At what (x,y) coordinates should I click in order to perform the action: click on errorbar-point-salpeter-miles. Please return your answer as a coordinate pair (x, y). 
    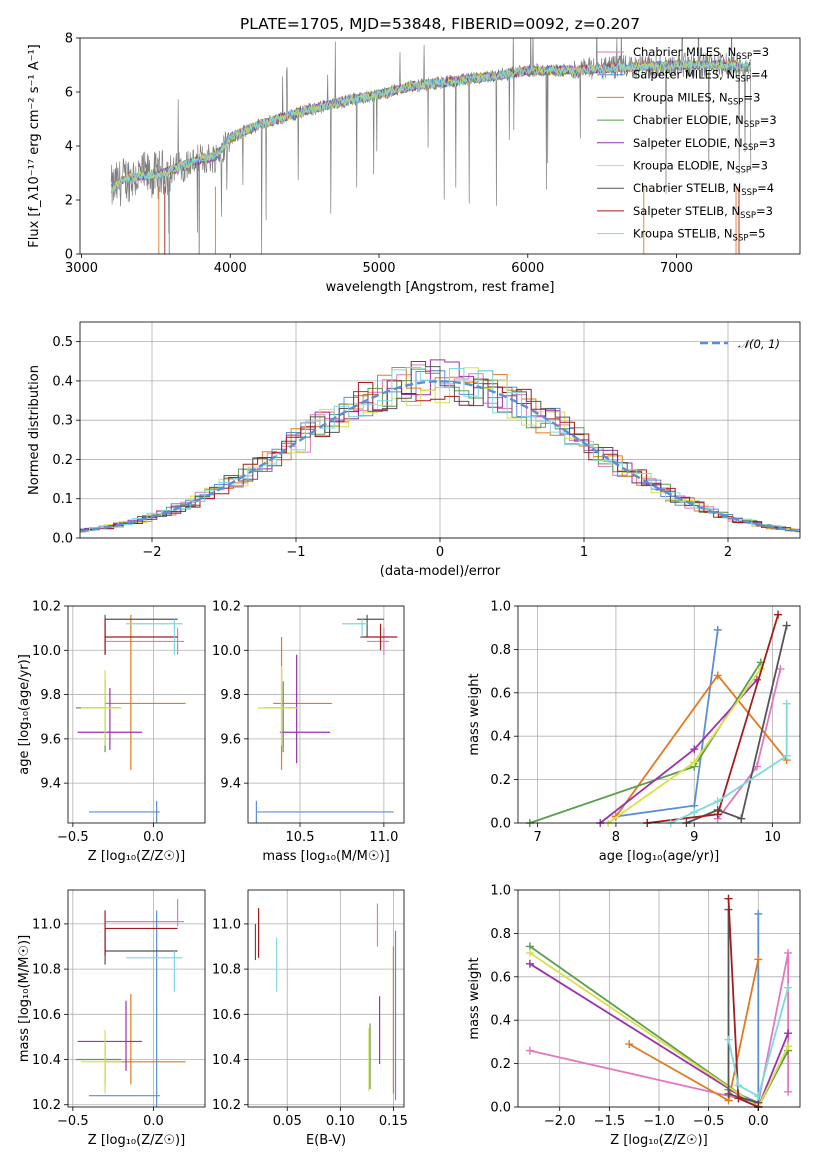
    Looking at the image, I should click on (324, 811).